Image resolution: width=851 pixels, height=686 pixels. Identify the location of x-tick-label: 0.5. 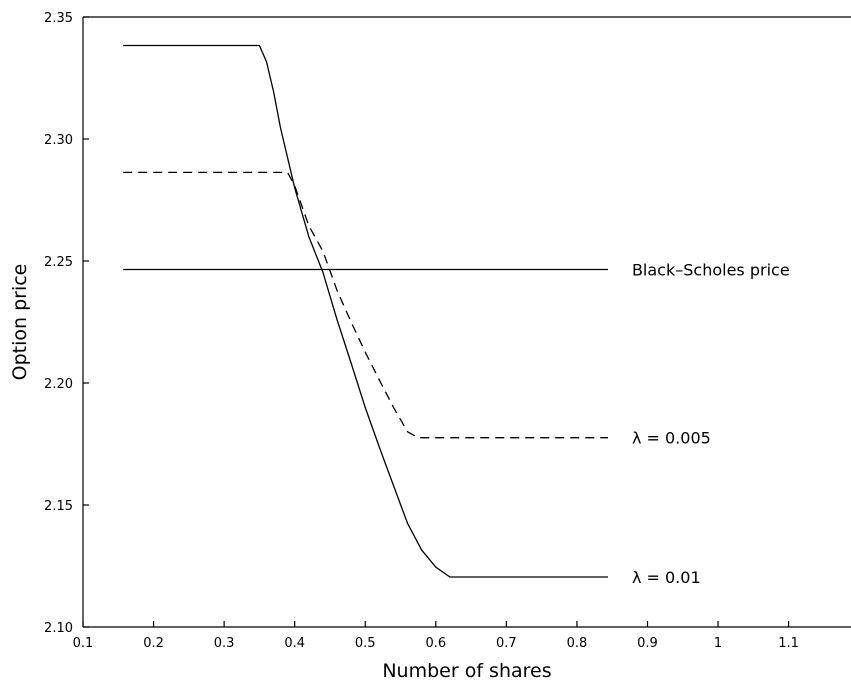
(365, 643).